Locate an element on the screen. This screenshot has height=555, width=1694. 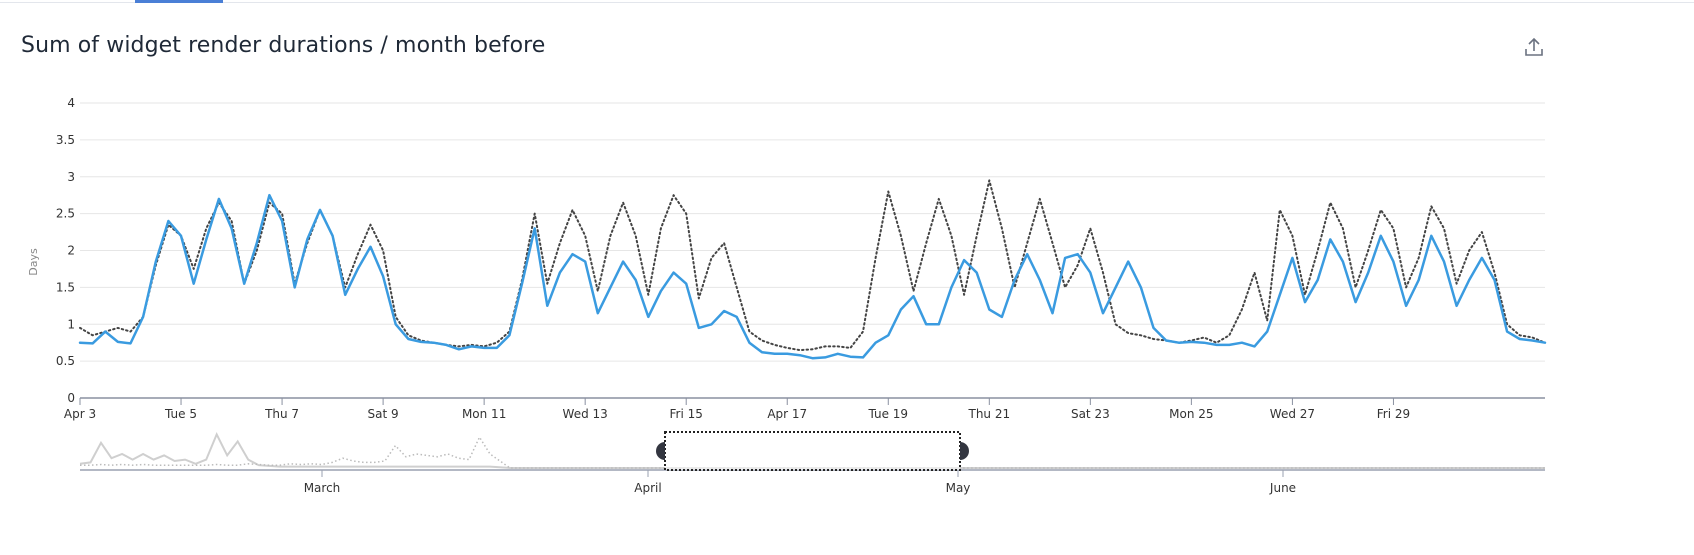
x-tick-label: Tue 5 is located at coordinates (180, 414).